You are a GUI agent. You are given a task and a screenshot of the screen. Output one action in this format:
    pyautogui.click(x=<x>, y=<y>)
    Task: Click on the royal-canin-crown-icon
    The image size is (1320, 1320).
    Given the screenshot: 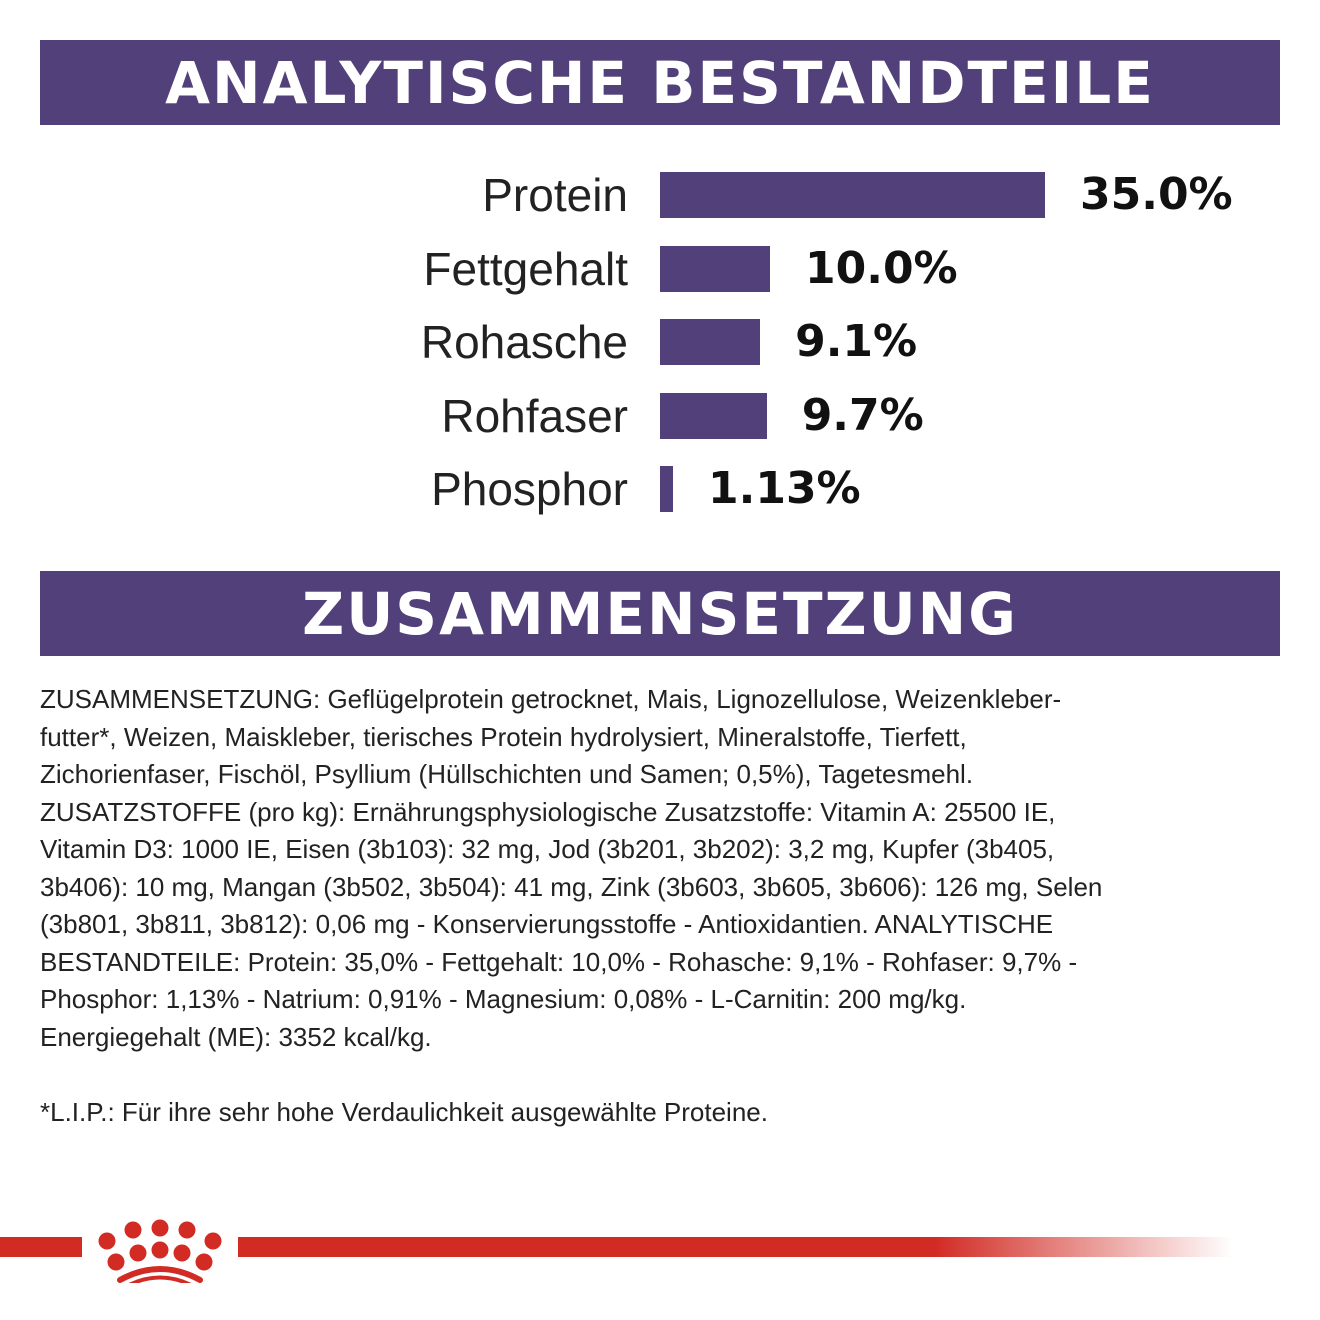 What is the action you would take?
    pyautogui.click(x=160, y=1251)
    